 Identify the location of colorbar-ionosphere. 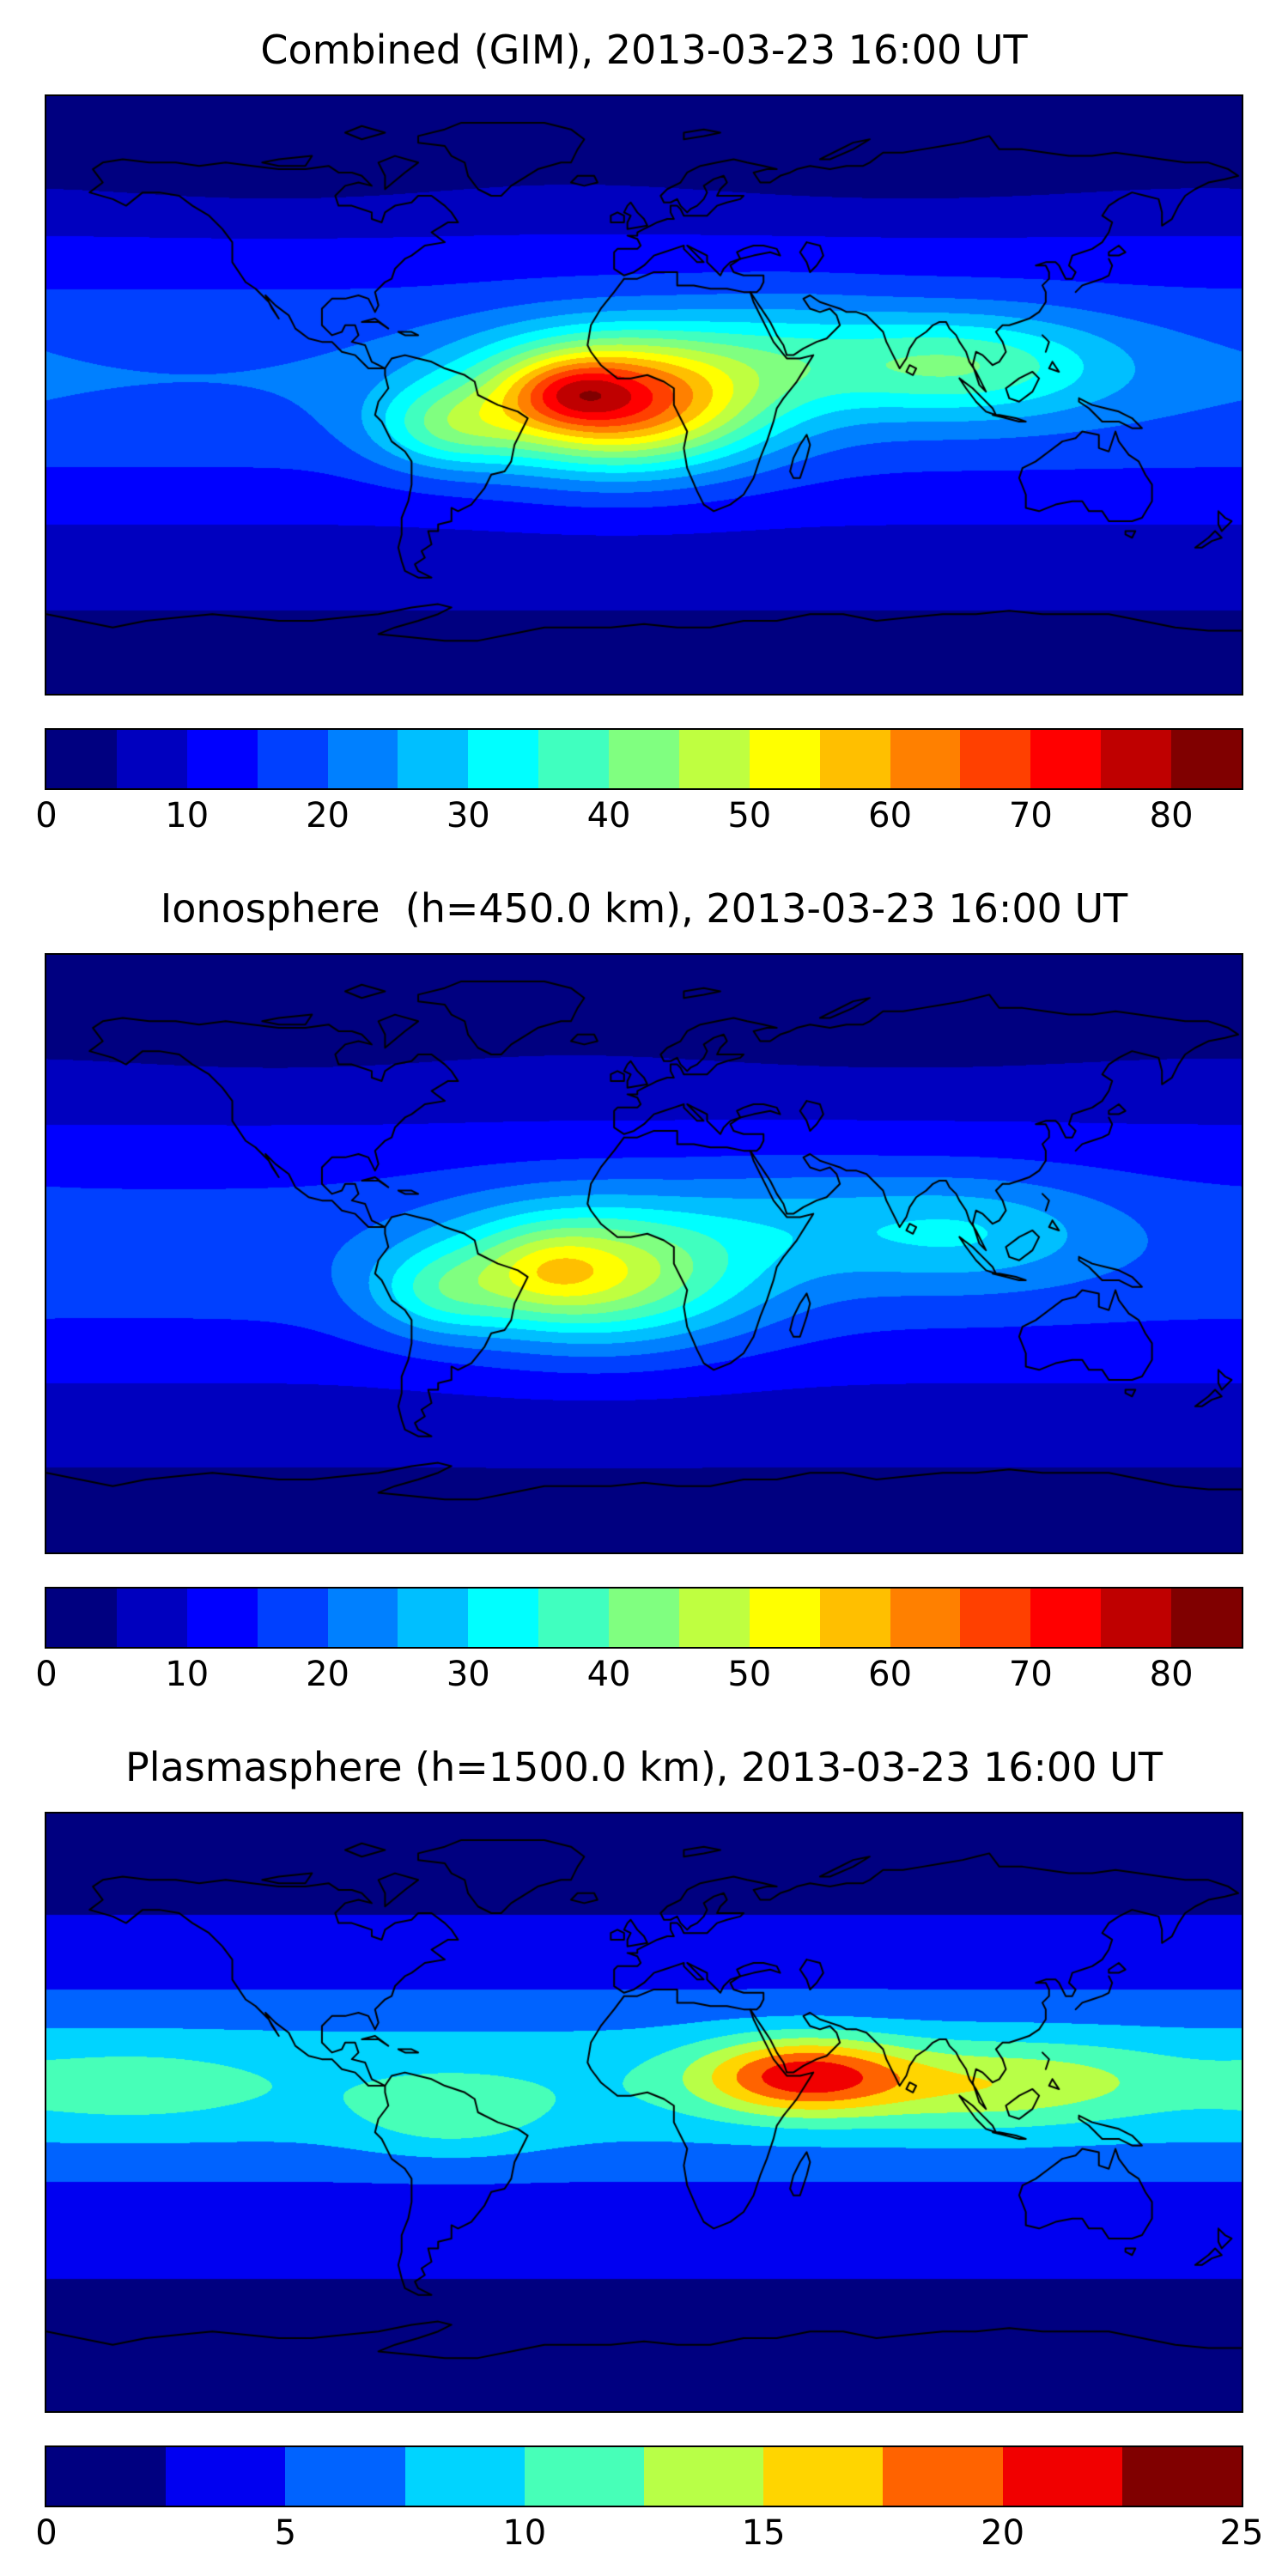
(644, 1618).